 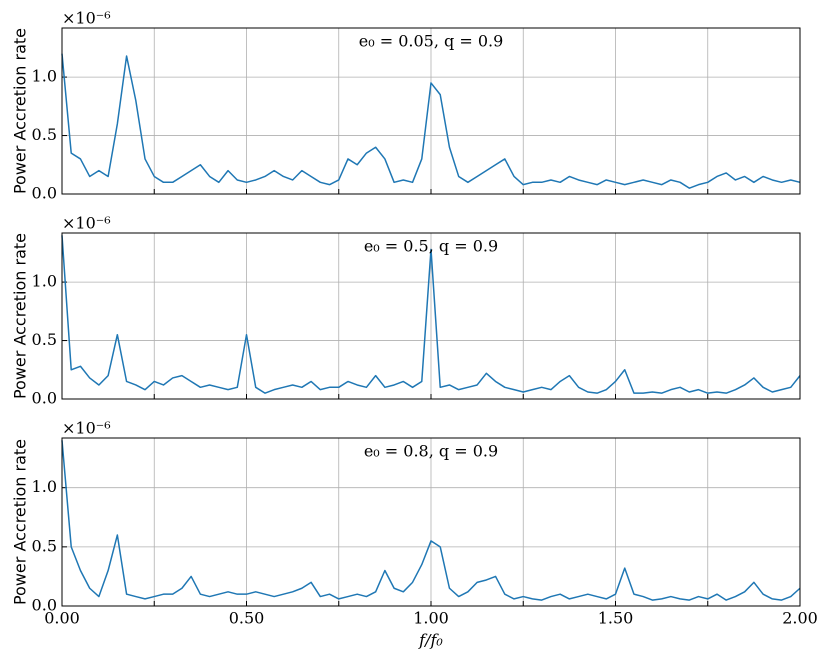 I want to click on panel-title: e₀ = 0.05, q = 0.9, so click(x=431, y=41).